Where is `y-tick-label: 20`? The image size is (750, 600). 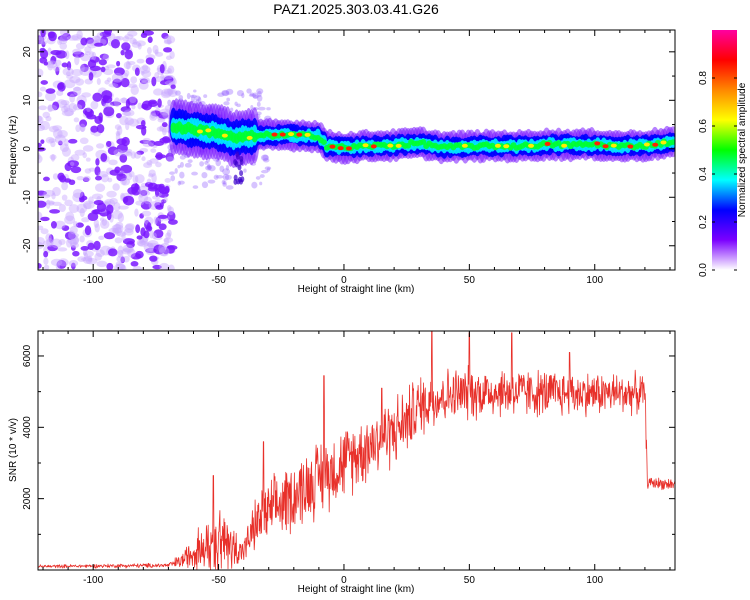
y-tick-label: 20 is located at coordinates (27, 52).